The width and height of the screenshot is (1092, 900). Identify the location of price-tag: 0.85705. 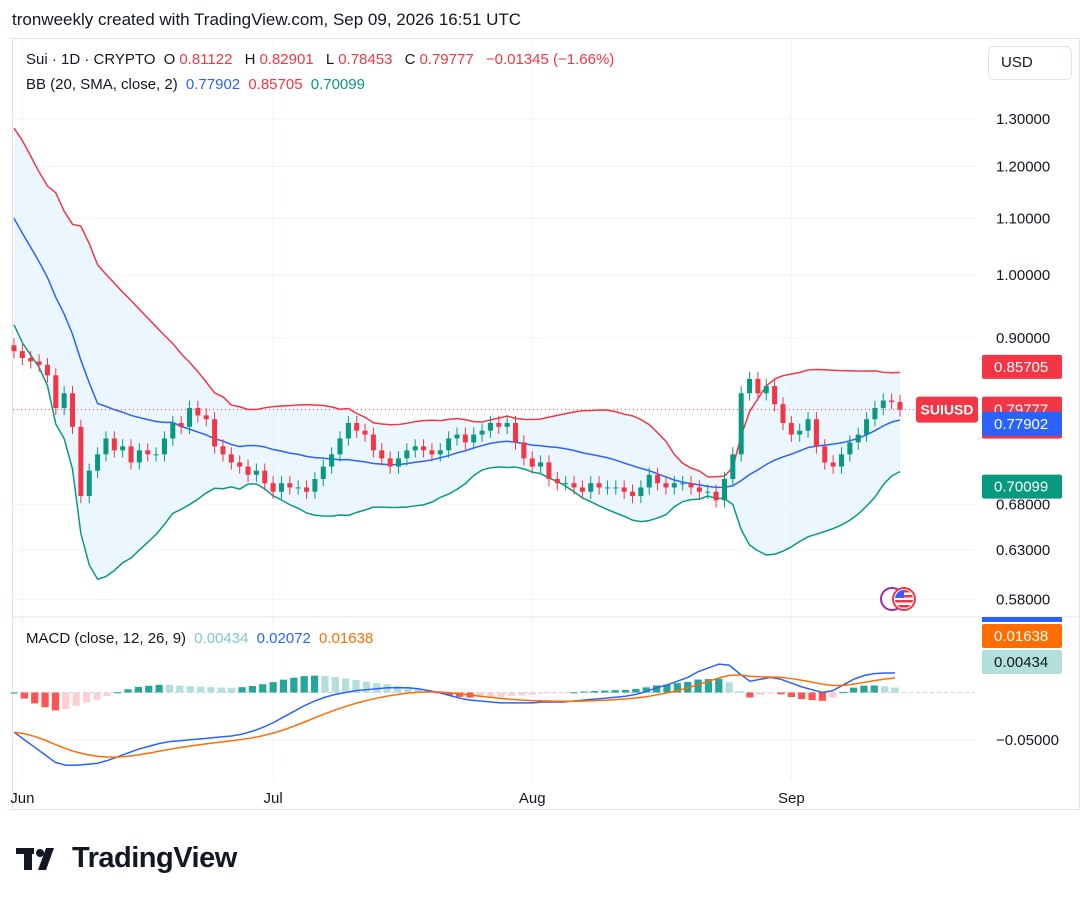
(1021, 367).